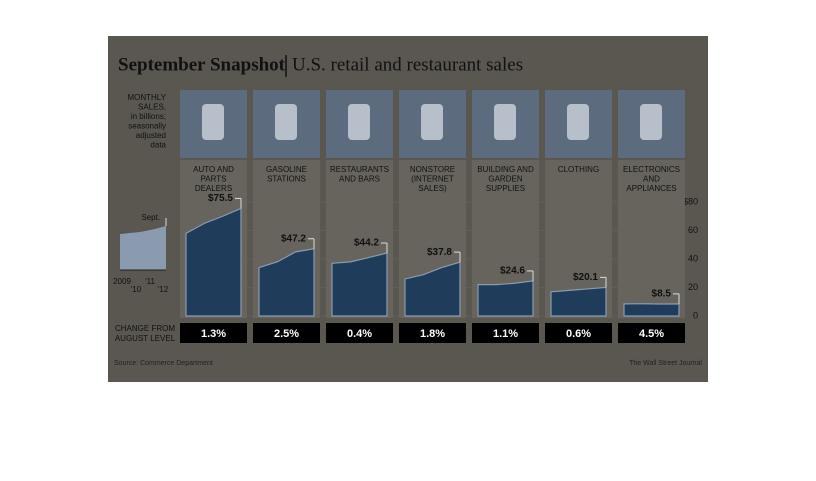  Describe the element at coordinates (432, 179) in the screenshot. I see `category-label: (INTERNET` at that location.